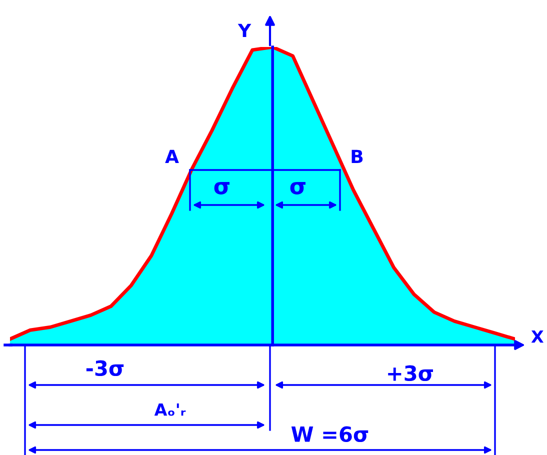  What do you see at coordinates (245, 30) in the screenshot?
I see `y-axis-title: Y` at bounding box center [245, 30].